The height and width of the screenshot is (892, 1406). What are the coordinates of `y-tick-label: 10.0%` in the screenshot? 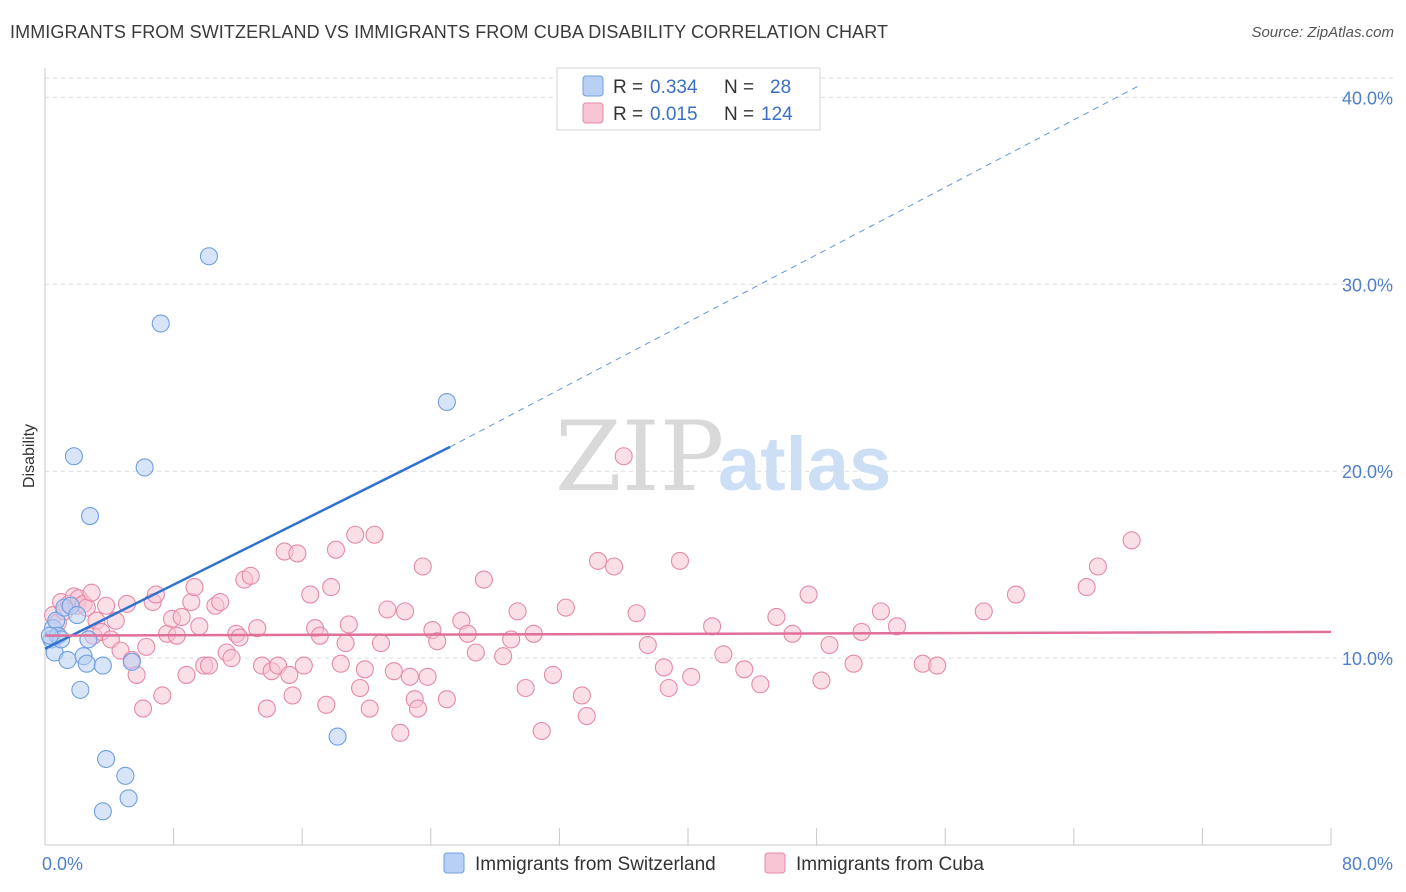 It's located at (1367, 659).